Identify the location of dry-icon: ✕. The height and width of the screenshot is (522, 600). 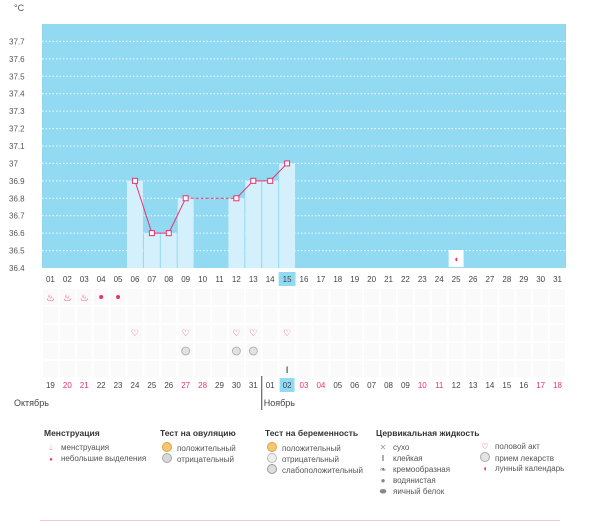
(383, 447).